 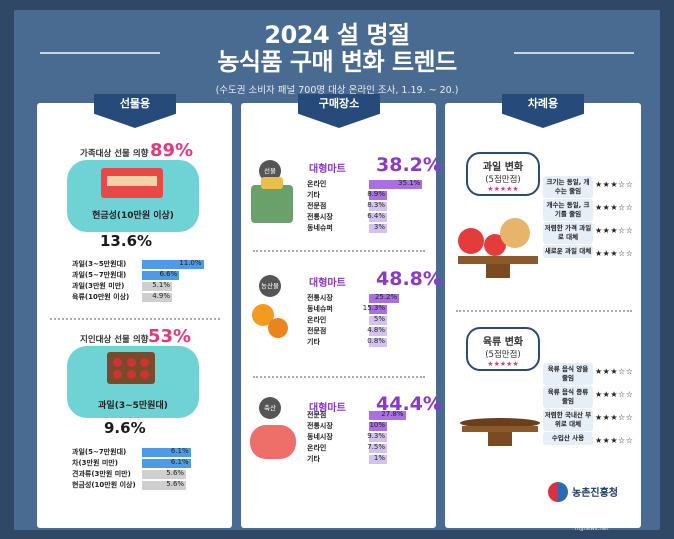 I want to click on bar-row: 현금성(10만원 이상) 5.6%, so click(x=145, y=485).